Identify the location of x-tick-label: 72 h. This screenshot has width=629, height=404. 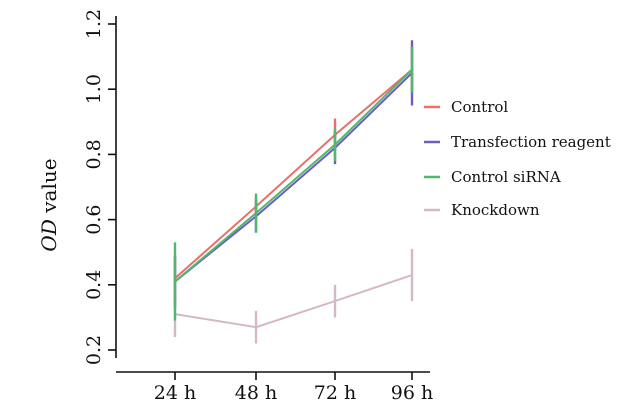
(335, 393).